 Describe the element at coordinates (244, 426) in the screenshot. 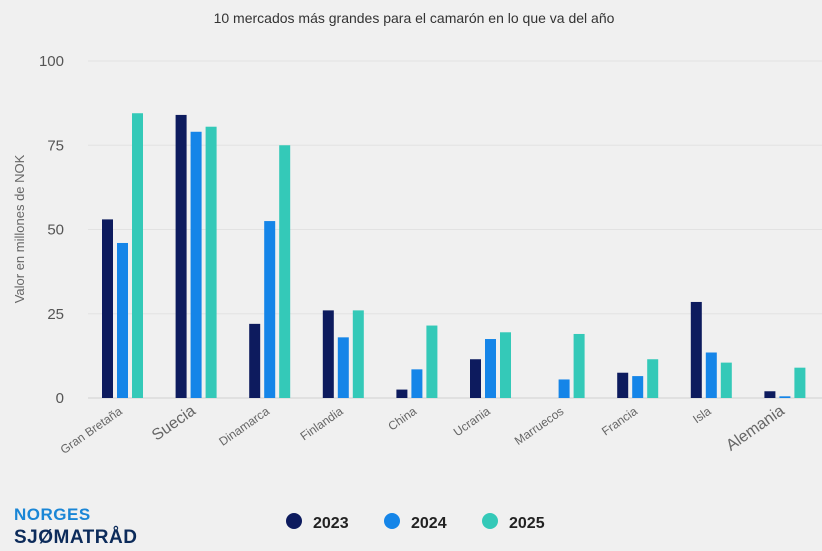

I see `x-tick-label: Dinamarca` at that location.